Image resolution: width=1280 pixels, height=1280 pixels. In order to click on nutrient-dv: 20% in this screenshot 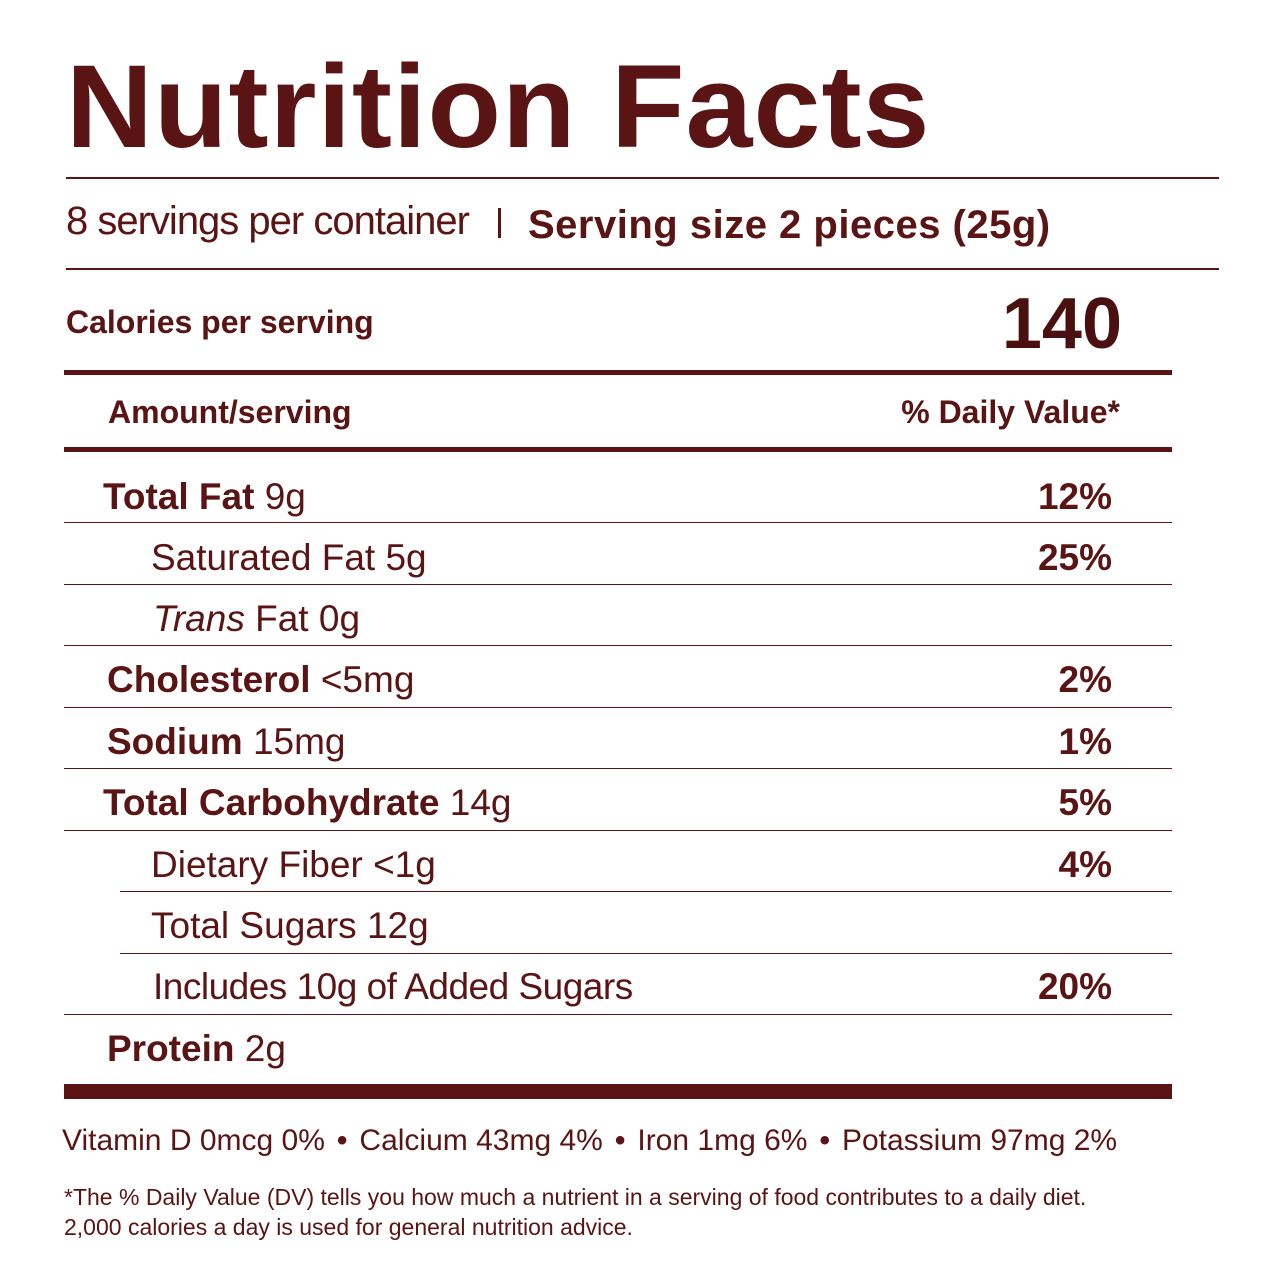, I will do `click(1074, 986)`.